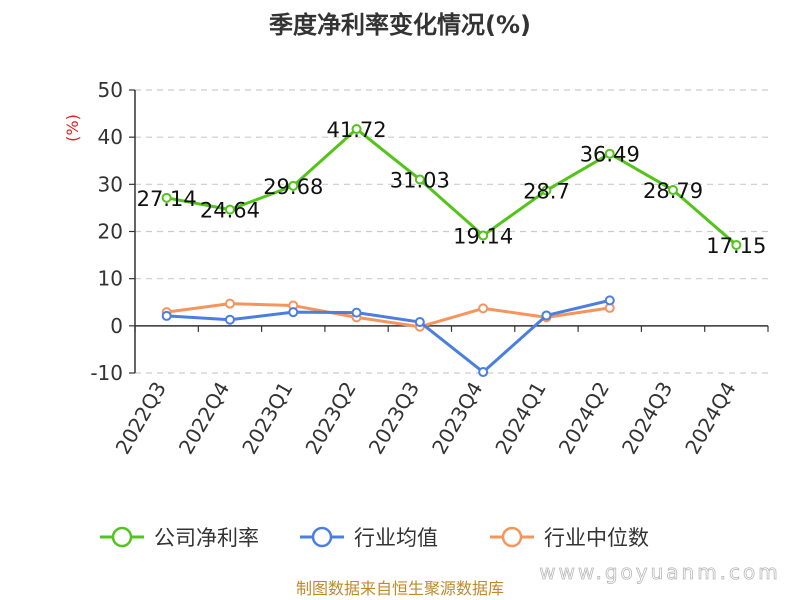 The height and width of the screenshot is (600, 800). I want to click on data-label: 27.14, so click(167, 199).